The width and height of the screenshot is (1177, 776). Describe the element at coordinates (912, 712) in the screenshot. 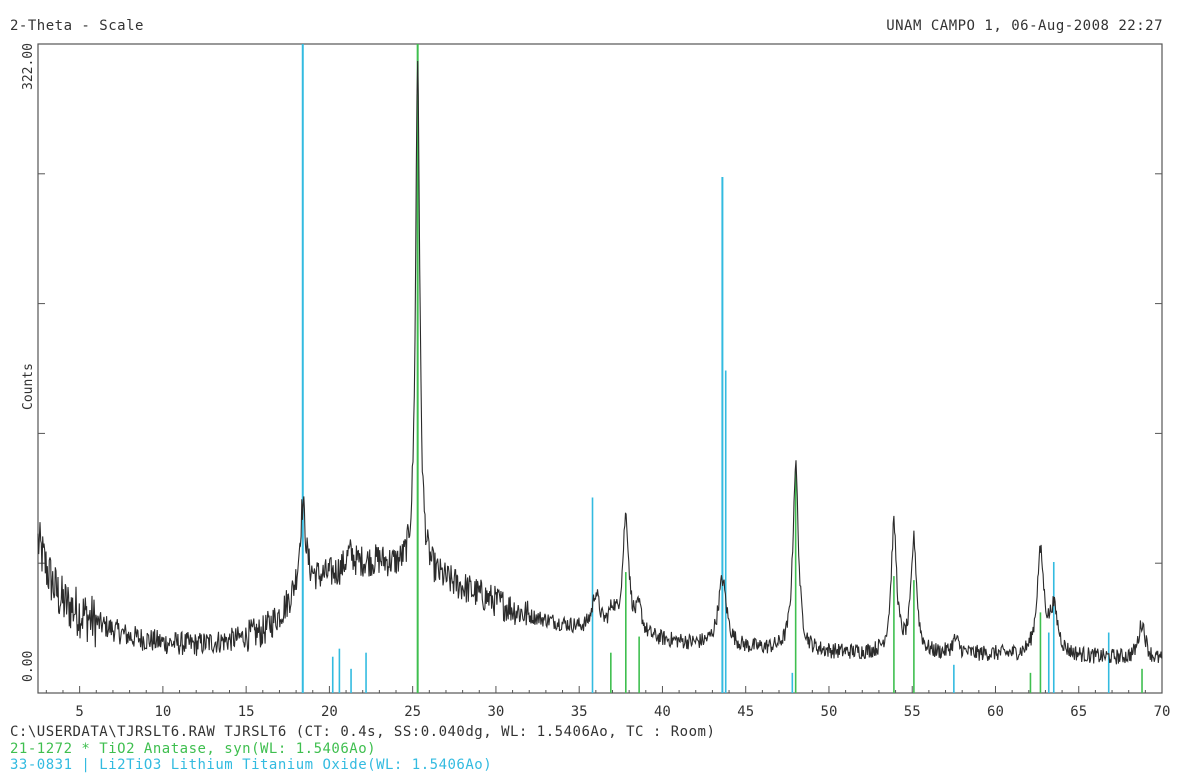

I see `x-tick-label: 55` at that location.